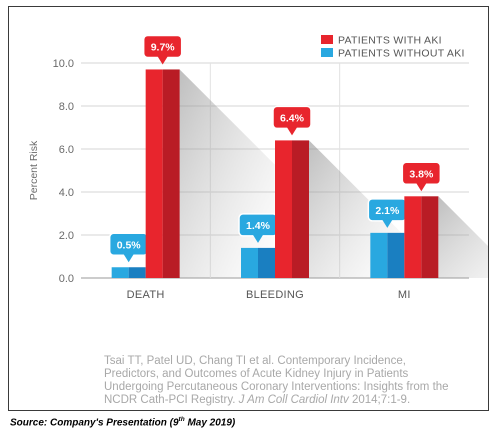 This screenshot has height=434, width=497. I want to click on data-label: 1.4%, so click(258, 226).